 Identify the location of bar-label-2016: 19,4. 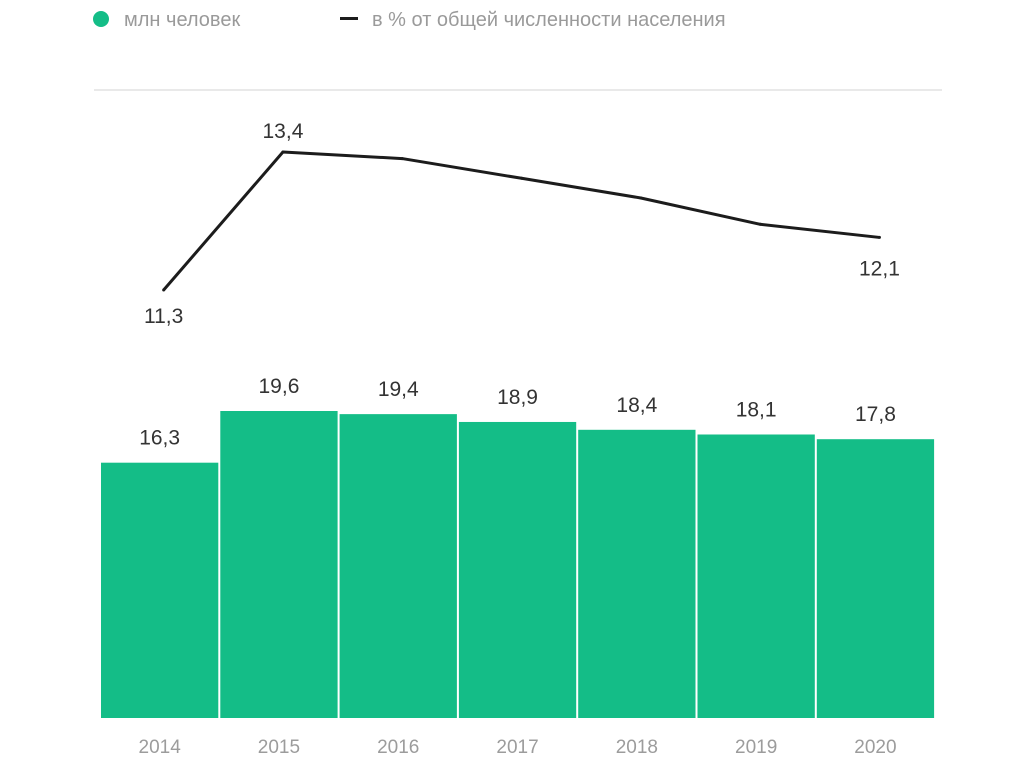
(398, 389).